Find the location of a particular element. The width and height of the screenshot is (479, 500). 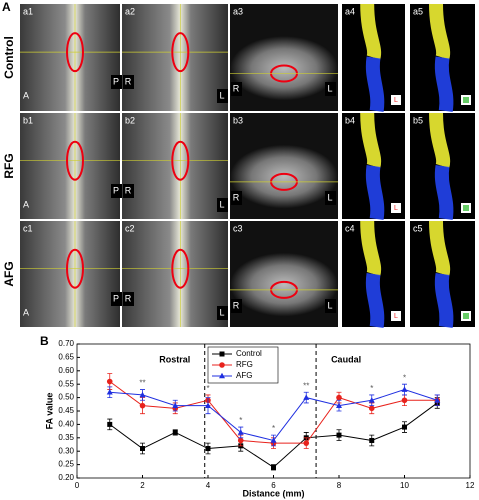

legend-label: Control is located at coordinates (249, 353).